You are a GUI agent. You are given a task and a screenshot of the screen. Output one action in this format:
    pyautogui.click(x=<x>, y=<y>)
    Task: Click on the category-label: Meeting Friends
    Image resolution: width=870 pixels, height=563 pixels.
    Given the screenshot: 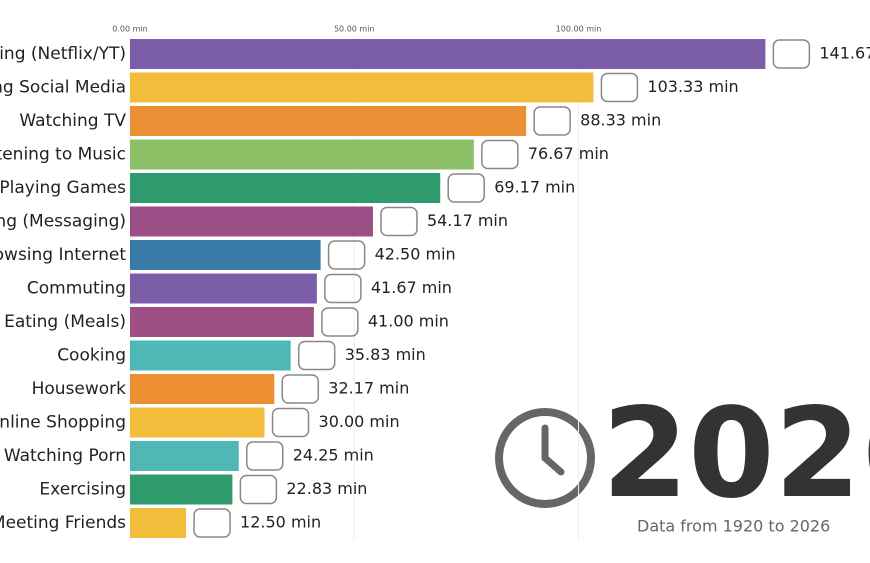 What is the action you would take?
    pyautogui.click(x=63, y=523)
    